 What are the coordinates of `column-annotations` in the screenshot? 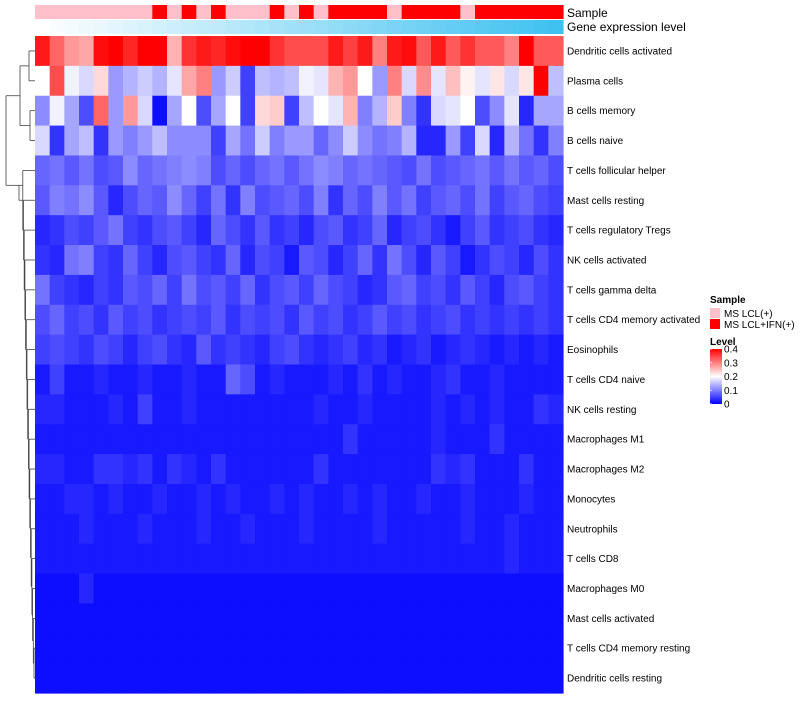 It's located at (299, 19).